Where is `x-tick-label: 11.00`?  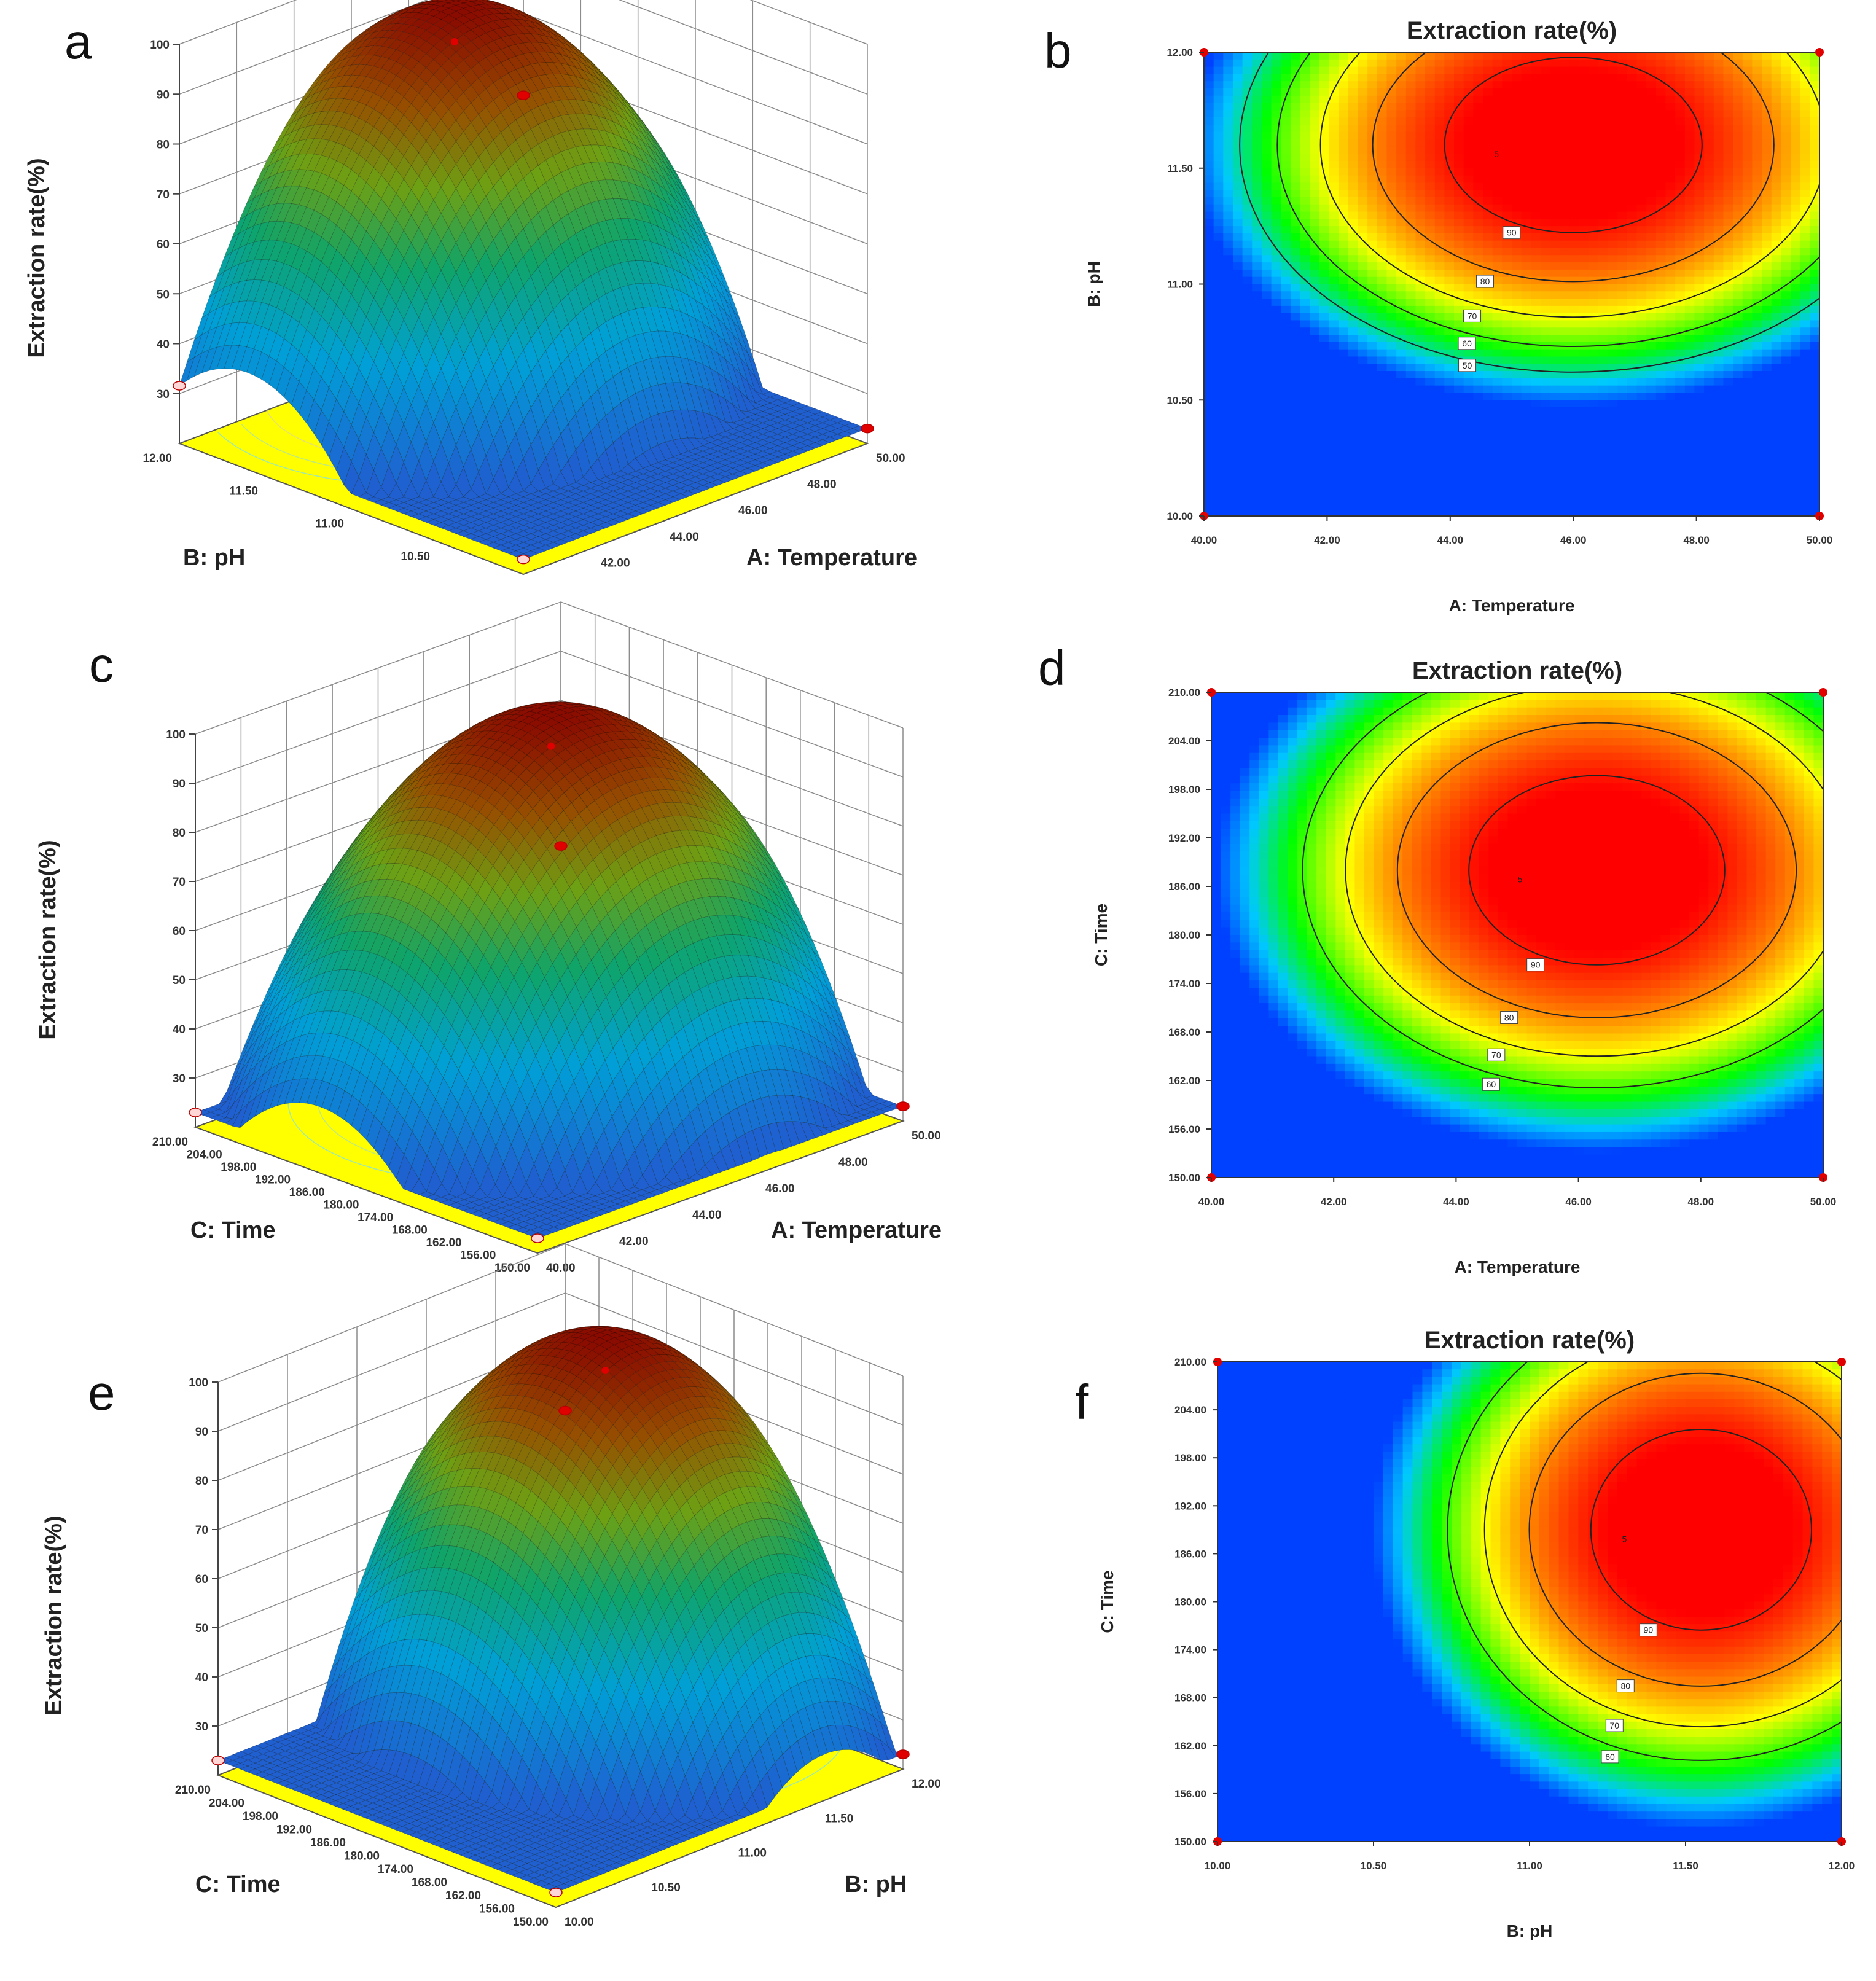
x-tick-label: 11.00 is located at coordinates (1529, 1866).